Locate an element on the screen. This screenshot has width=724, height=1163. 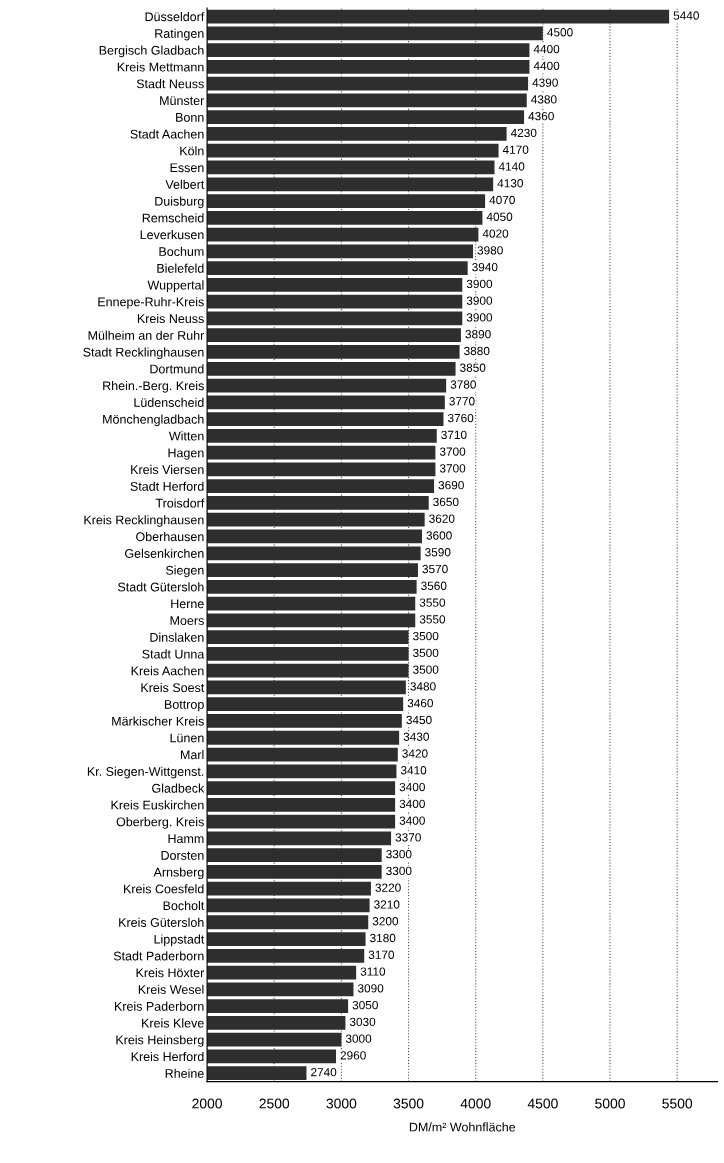
y-tick-label: Kreis Kleve is located at coordinates (173, 1023).